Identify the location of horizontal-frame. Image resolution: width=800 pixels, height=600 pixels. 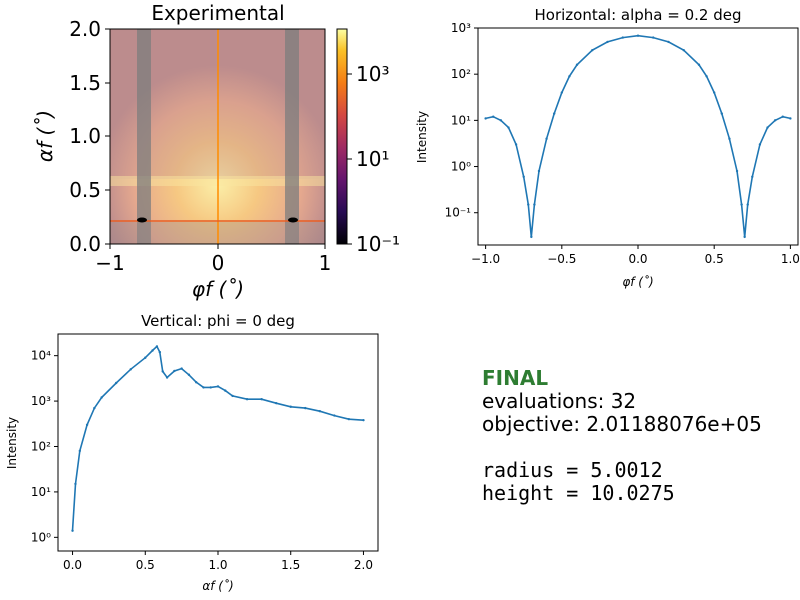
(638, 136).